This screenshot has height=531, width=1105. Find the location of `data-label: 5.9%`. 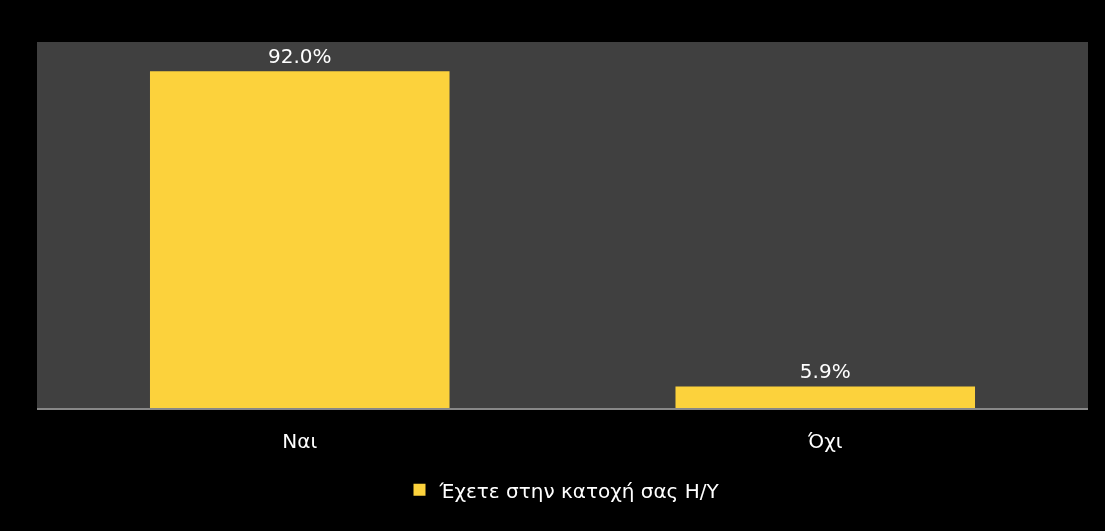

data-label: 5.9% is located at coordinates (825, 371).